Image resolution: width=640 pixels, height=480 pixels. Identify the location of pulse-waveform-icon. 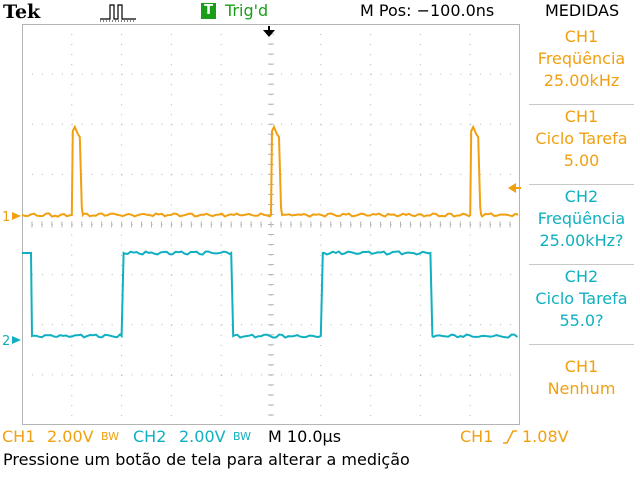
(118, 13).